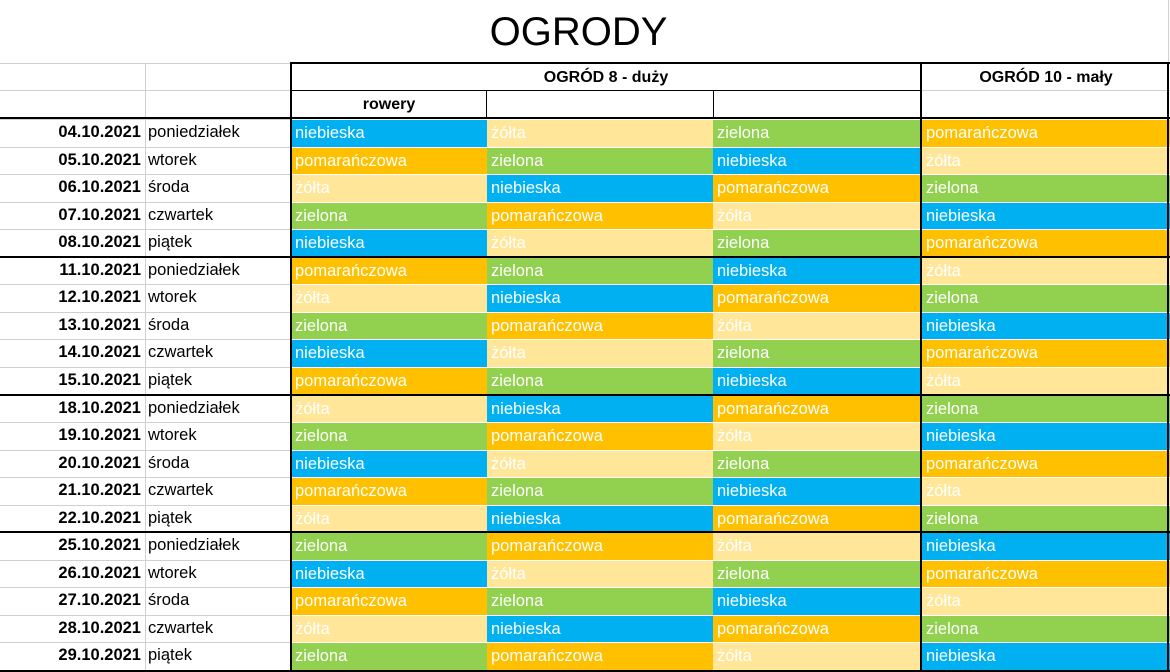 The height and width of the screenshot is (672, 1170). I want to click on date-cell: 13.10.2021, so click(99, 324).